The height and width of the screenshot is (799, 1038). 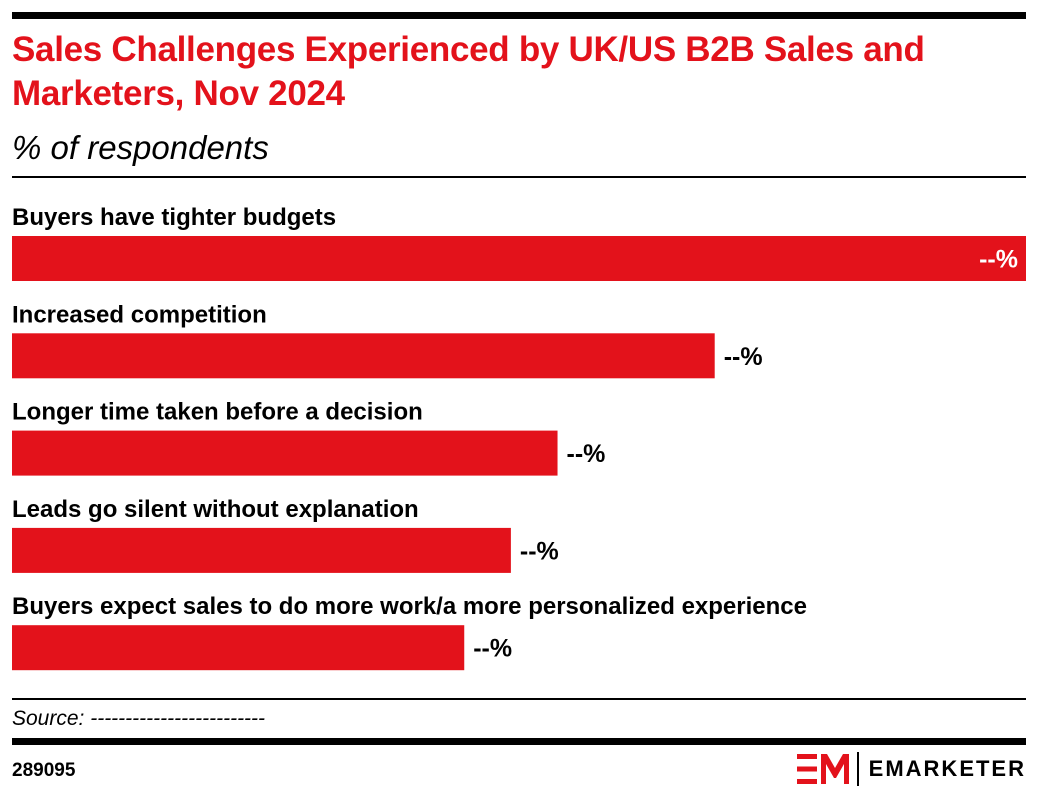 What do you see at coordinates (174, 217) in the screenshot?
I see `category-label: Buyers have tighter budgets` at bounding box center [174, 217].